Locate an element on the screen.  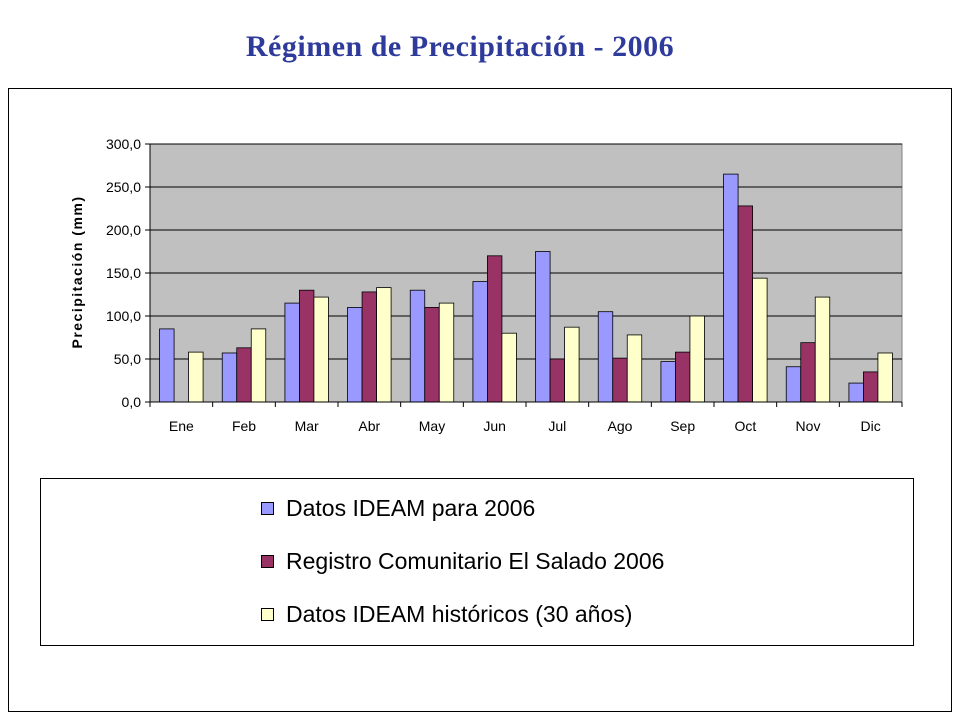
legend-swatch-ideam-historicos is located at coordinates (267, 614).